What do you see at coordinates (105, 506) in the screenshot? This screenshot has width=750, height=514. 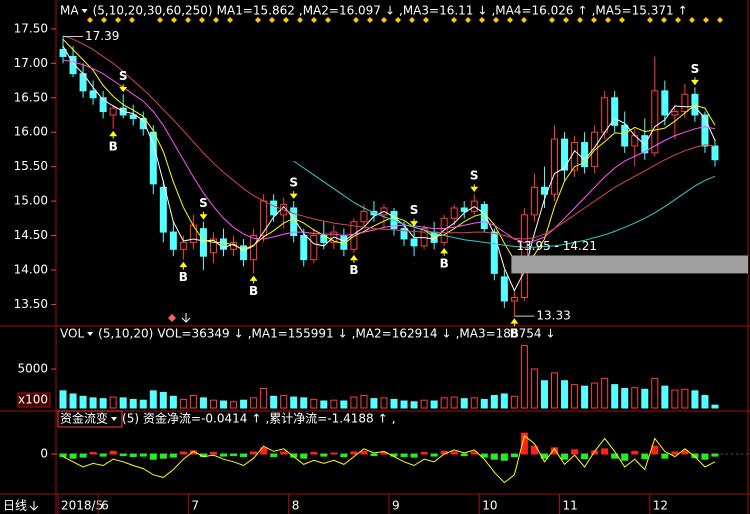 I see `x-tick-label: 6` at bounding box center [105, 506].